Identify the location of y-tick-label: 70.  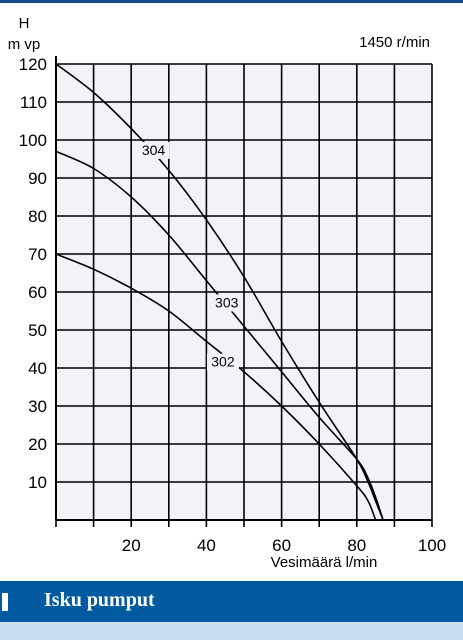
(37, 254).